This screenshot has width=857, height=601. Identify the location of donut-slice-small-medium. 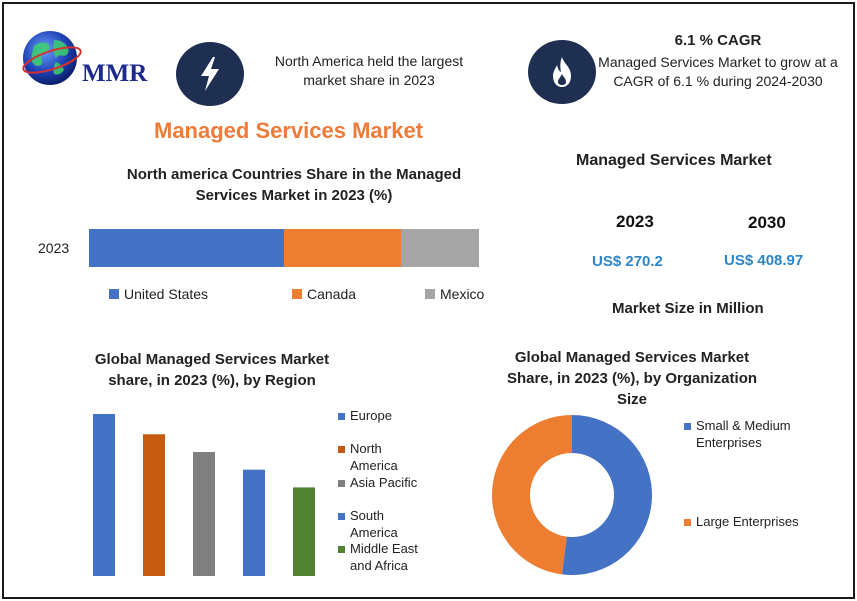
(606, 495).